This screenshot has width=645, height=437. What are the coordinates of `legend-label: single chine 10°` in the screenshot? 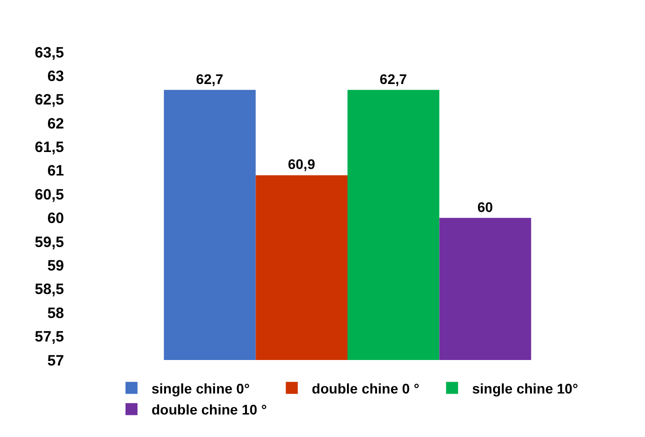 It's located at (525, 388).